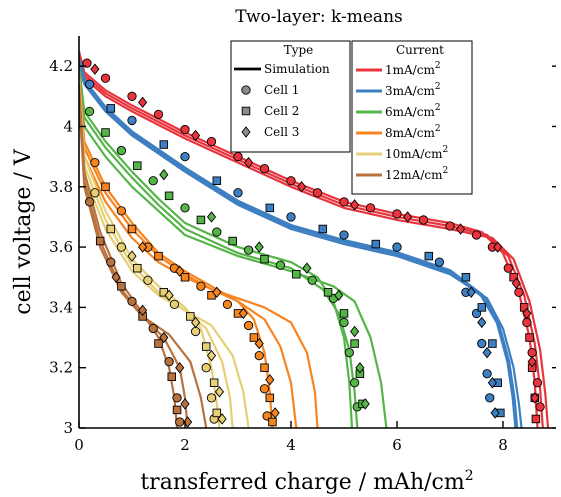 This screenshot has width=561, height=497. Describe the element at coordinates (246, 132) in the screenshot. I see `legend-diamond-marker` at that location.